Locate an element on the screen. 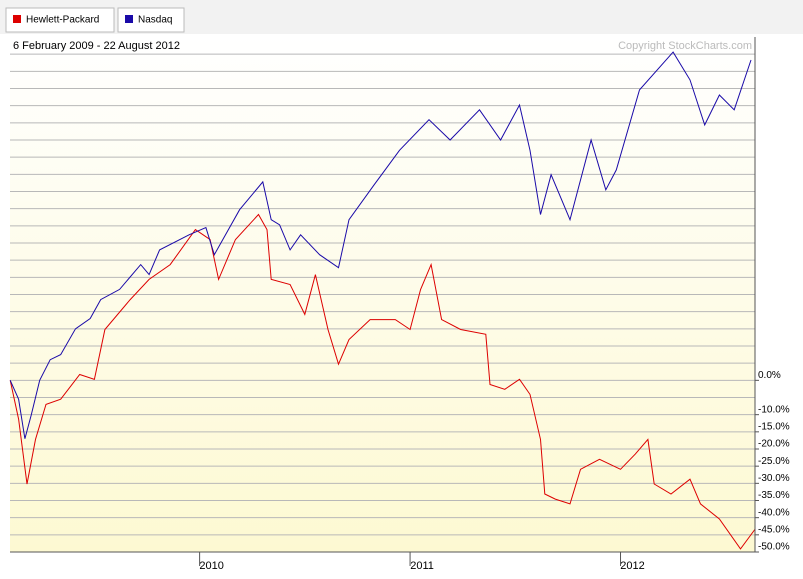  y-tick-label: -20.0% is located at coordinates (774, 444).